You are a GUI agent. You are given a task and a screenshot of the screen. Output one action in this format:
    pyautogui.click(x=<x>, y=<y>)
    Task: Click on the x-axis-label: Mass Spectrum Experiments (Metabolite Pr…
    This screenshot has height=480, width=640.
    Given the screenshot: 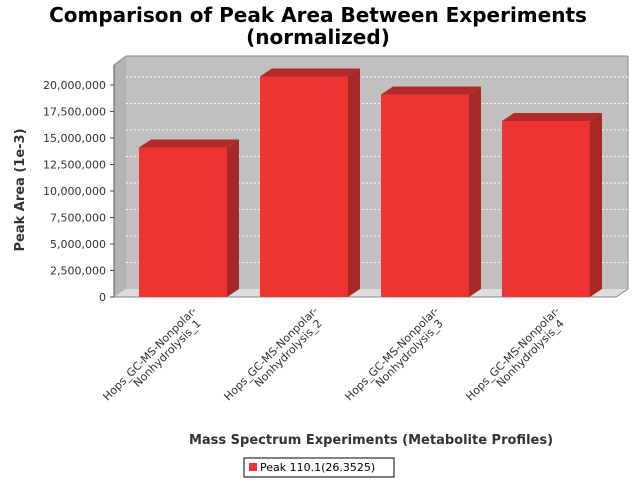 What is the action you would take?
    pyautogui.click(x=371, y=440)
    